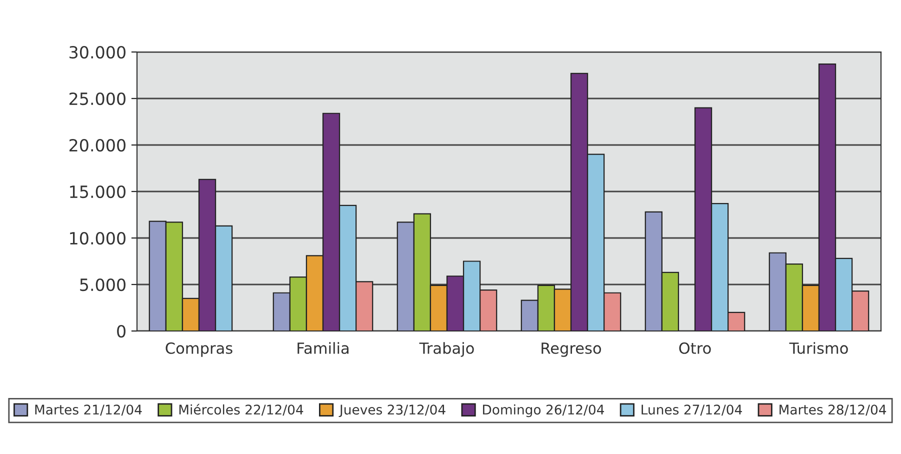  What do you see at coordinates (818, 348) in the screenshot?
I see `x-tick-label: Turismo` at bounding box center [818, 348].